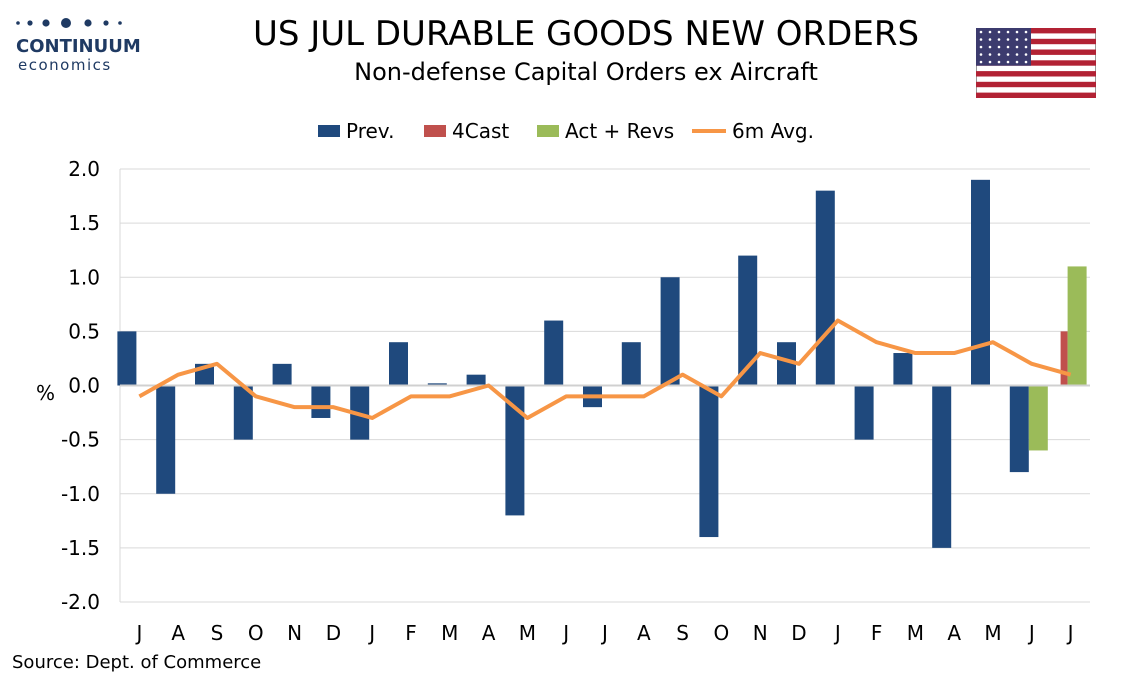 The width and height of the screenshot is (1134, 680). What do you see at coordinates (619, 131) in the screenshot?
I see `legend-label: Act + Revs` at bounding box center [619, 131].